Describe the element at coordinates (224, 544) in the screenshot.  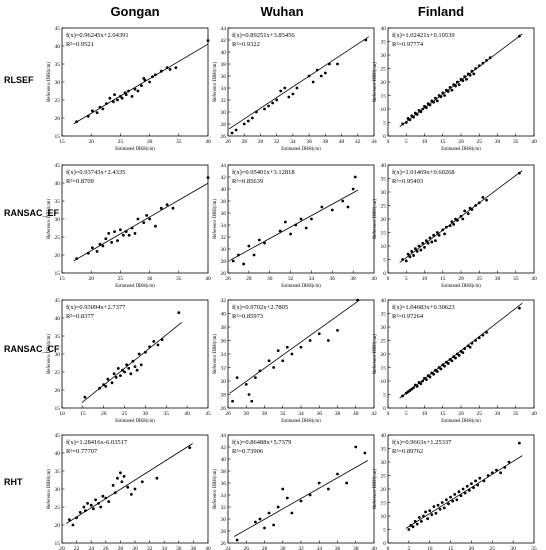
I see `y-tick-label: 26` at that location.